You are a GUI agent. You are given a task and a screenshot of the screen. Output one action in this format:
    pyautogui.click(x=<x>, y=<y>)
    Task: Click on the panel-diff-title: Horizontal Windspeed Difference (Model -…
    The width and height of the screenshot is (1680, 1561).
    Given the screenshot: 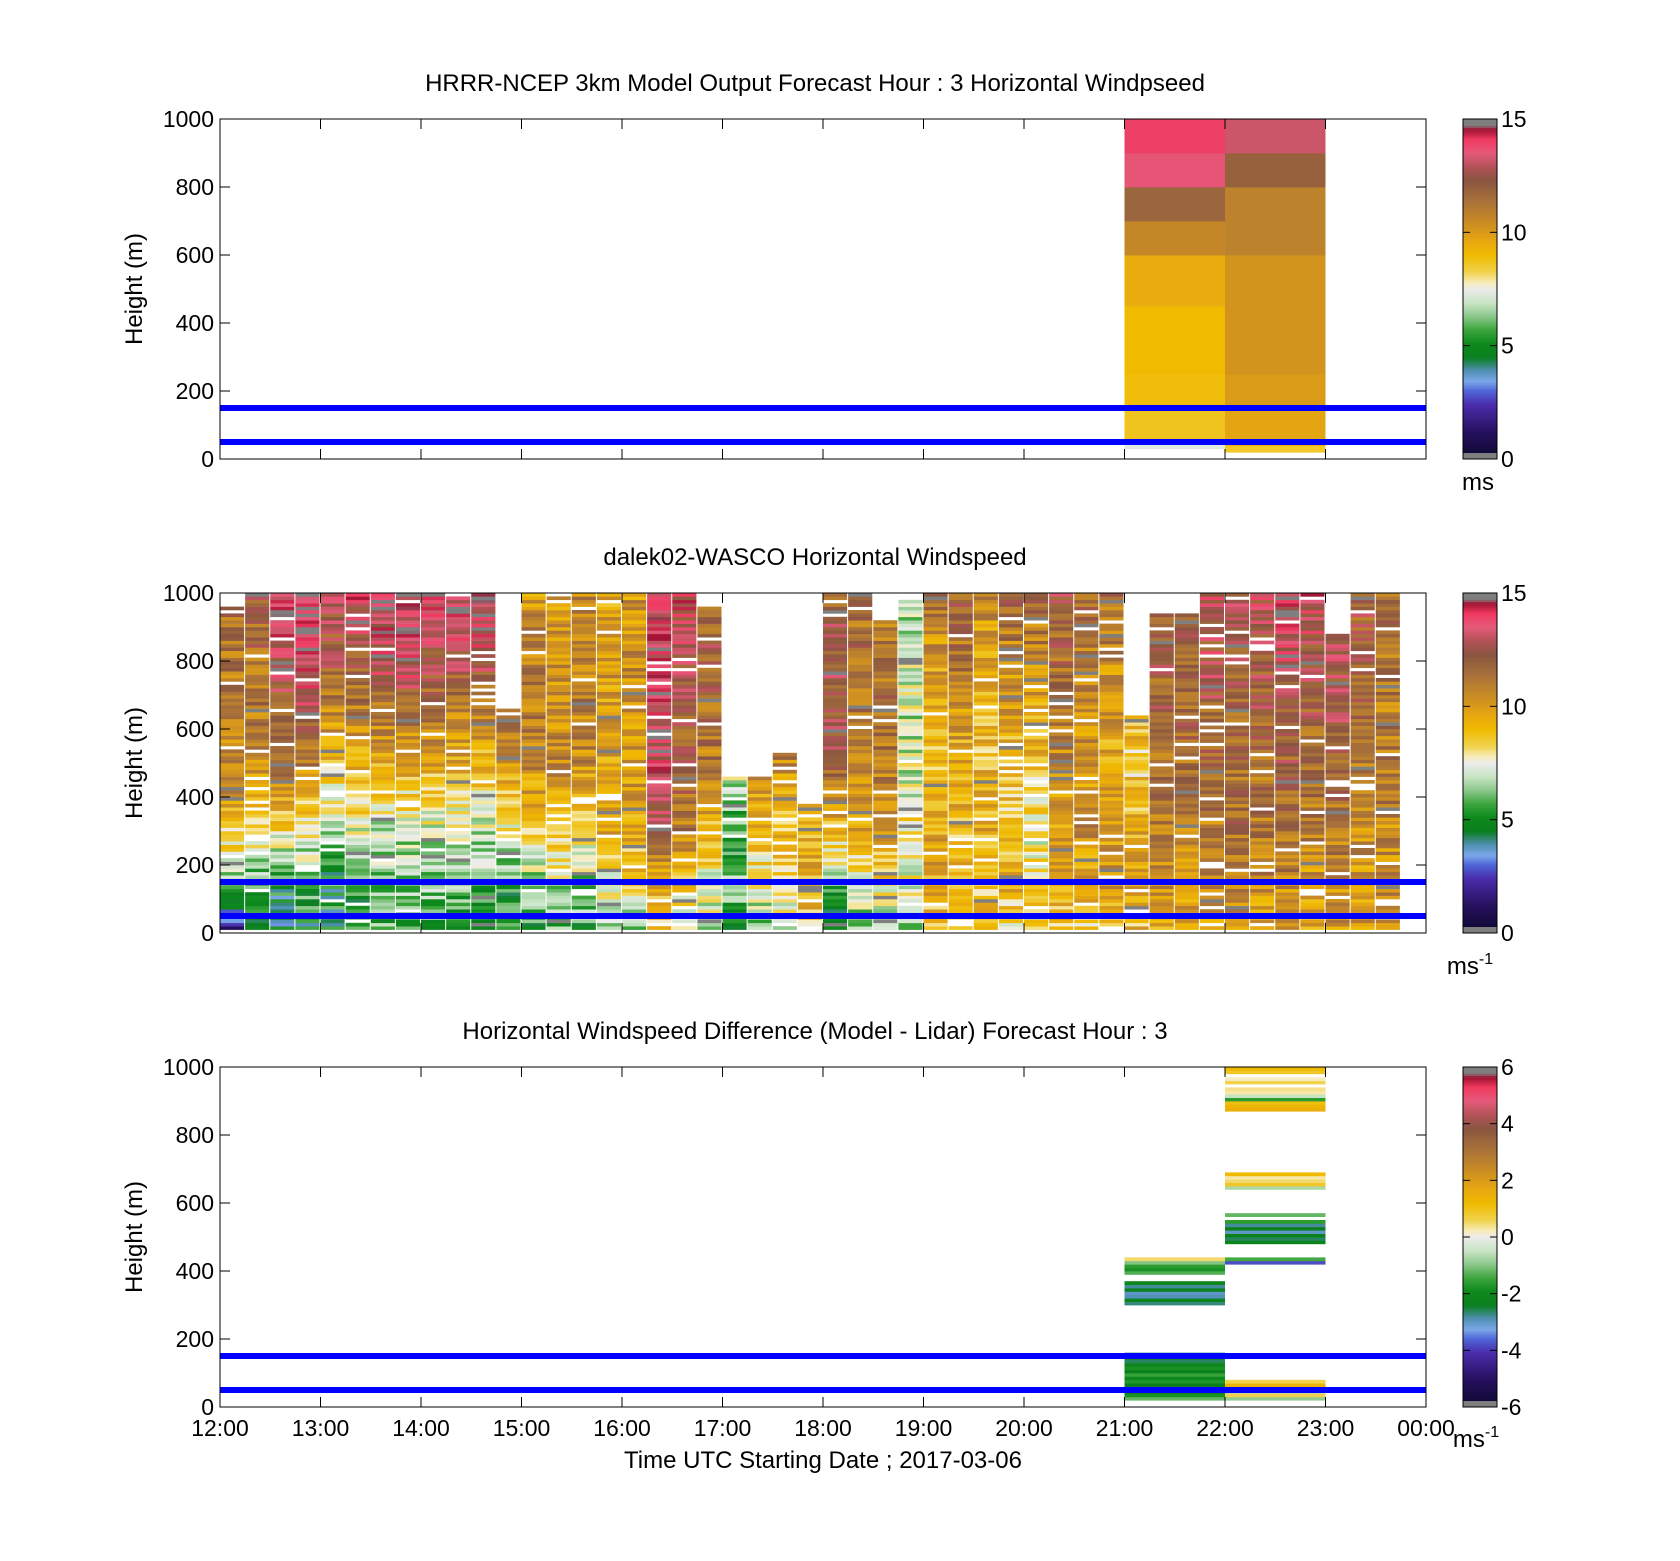 What is the action you would take?
    pyautogui.click(x=814, y=1031)
    